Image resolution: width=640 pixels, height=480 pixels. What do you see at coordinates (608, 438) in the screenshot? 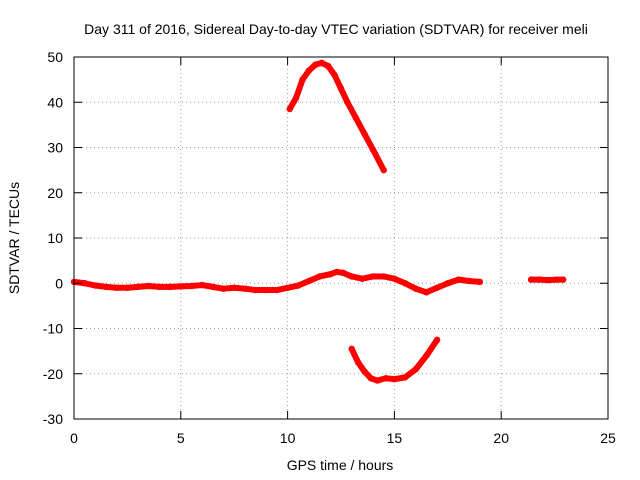
I see `x-tick-label: 25` at bounding box center [608, 438].